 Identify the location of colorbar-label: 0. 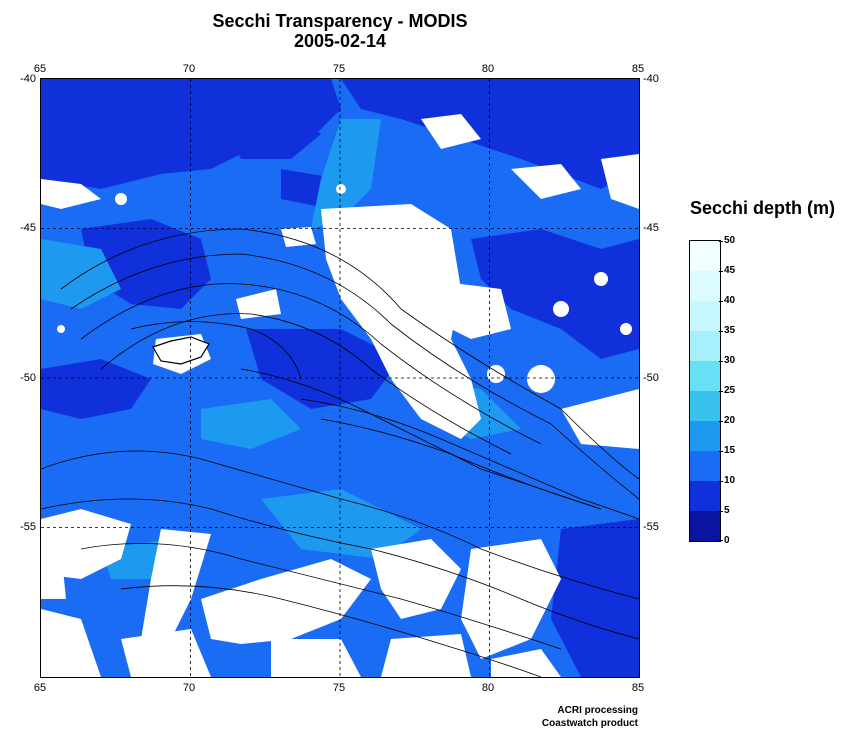
(727, 540).